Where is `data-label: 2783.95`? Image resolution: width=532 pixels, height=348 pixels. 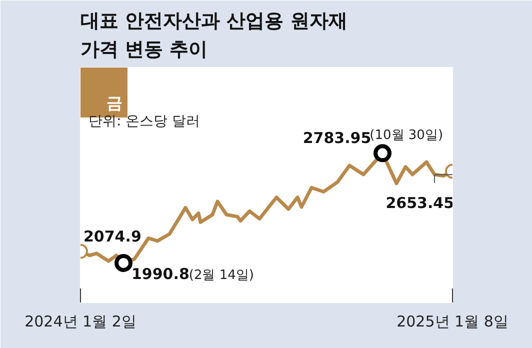 data-label: 2783.95 is located at coordinates (337, 138).